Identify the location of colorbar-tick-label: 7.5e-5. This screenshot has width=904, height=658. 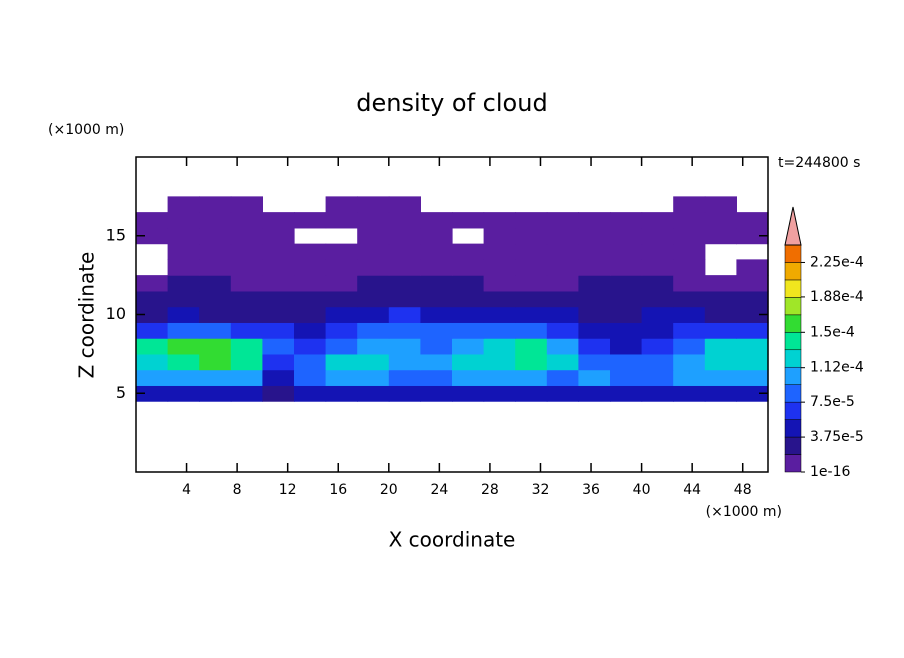
(832, 402).